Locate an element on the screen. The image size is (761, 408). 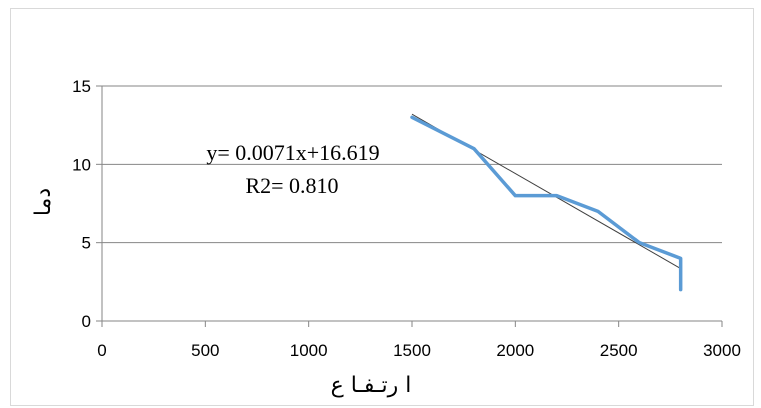
trendline-equation: y= 0.0071x+16.619 is located at coordinates (292, 152).